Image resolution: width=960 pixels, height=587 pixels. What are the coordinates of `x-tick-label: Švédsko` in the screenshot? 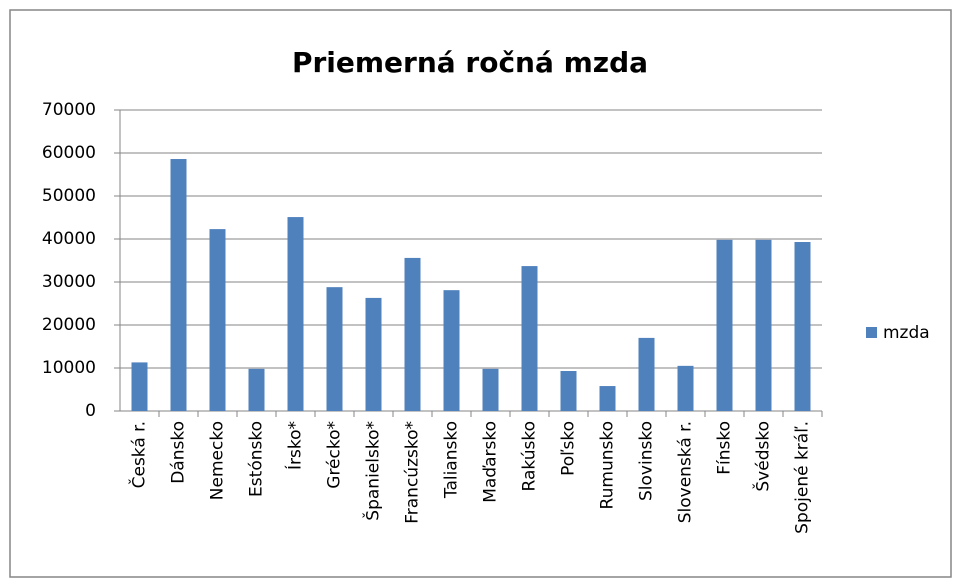 It's located at (763, 456).